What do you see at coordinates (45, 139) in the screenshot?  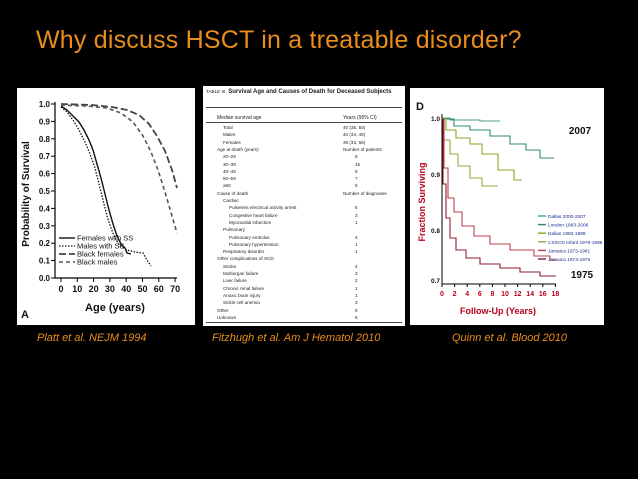 I see `ytick-a: 0.8` at bounding box center [45, 139].